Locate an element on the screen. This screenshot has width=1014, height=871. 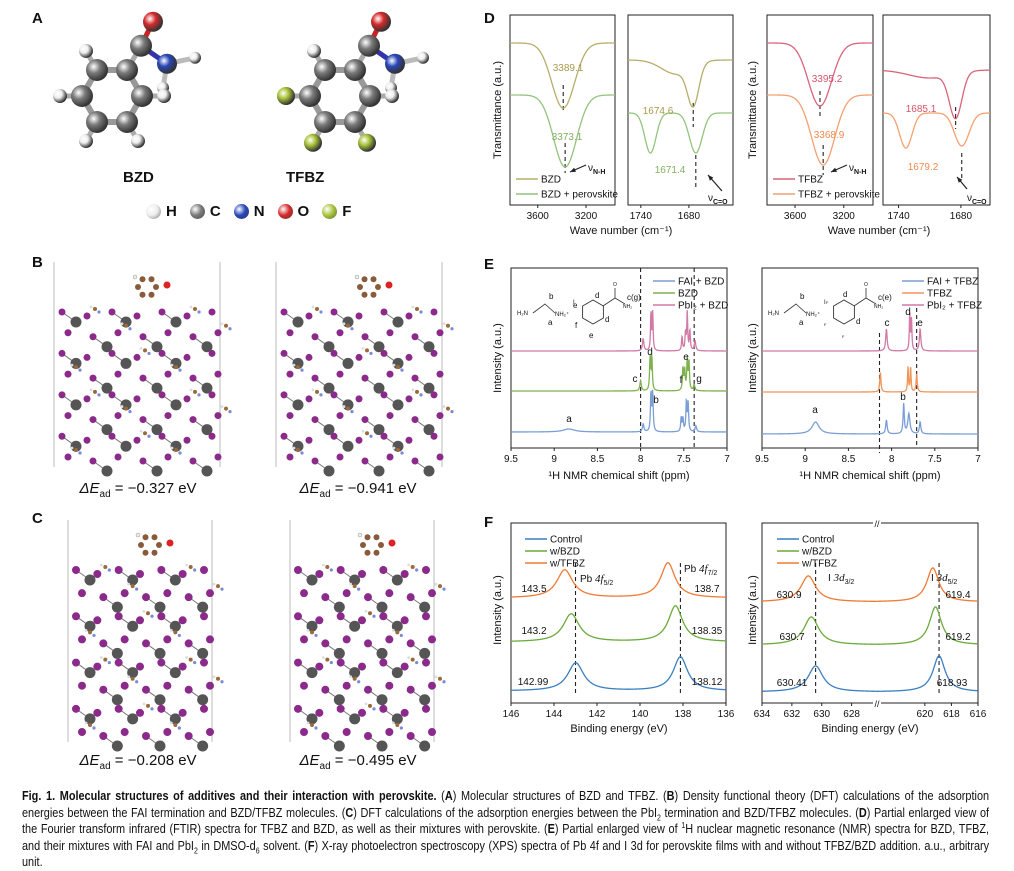
x-tick-label: 8 is located at coordinates (892, 459).